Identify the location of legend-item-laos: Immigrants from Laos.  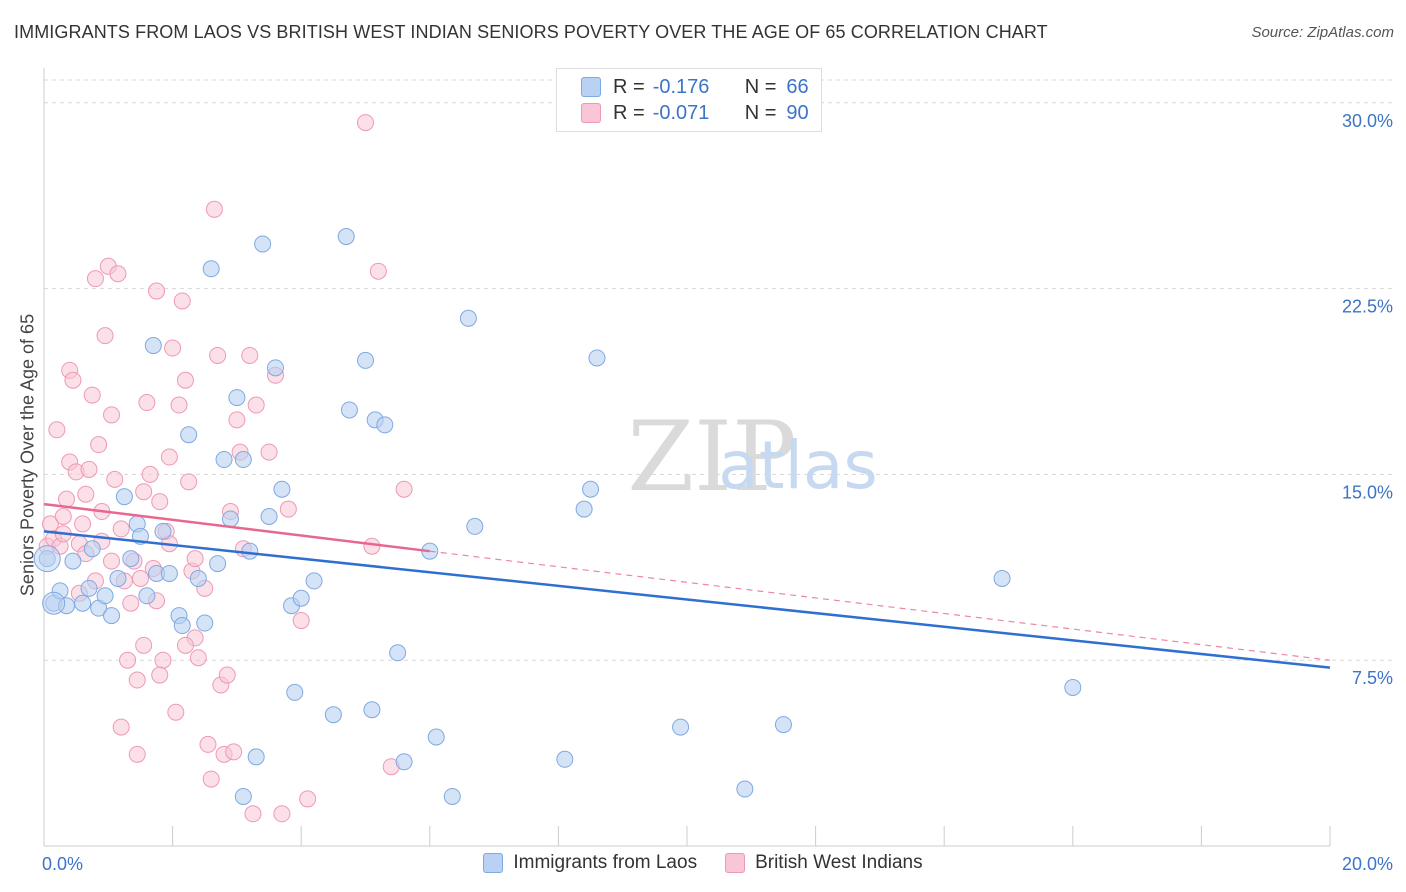
(590, 863).